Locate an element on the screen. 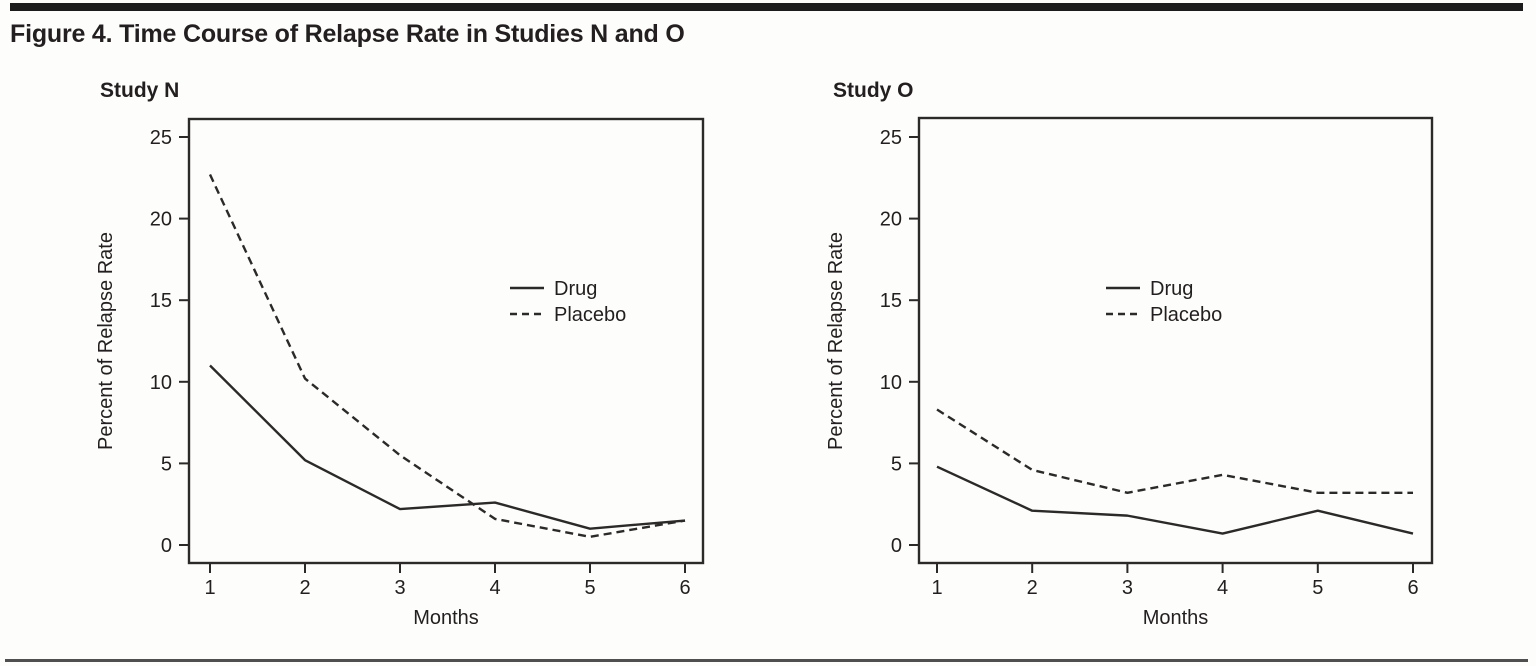  chart-title: Study N is located at coordinates (139, 90).